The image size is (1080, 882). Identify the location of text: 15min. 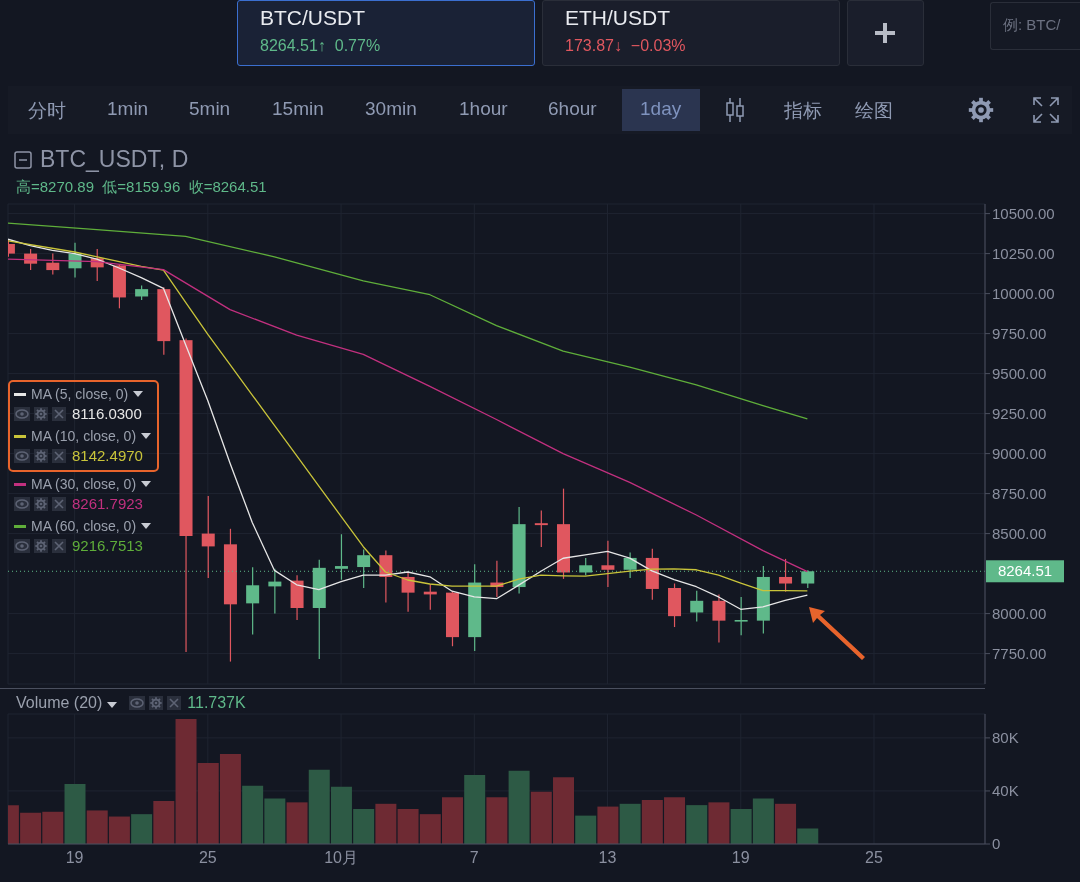
(298, 108).